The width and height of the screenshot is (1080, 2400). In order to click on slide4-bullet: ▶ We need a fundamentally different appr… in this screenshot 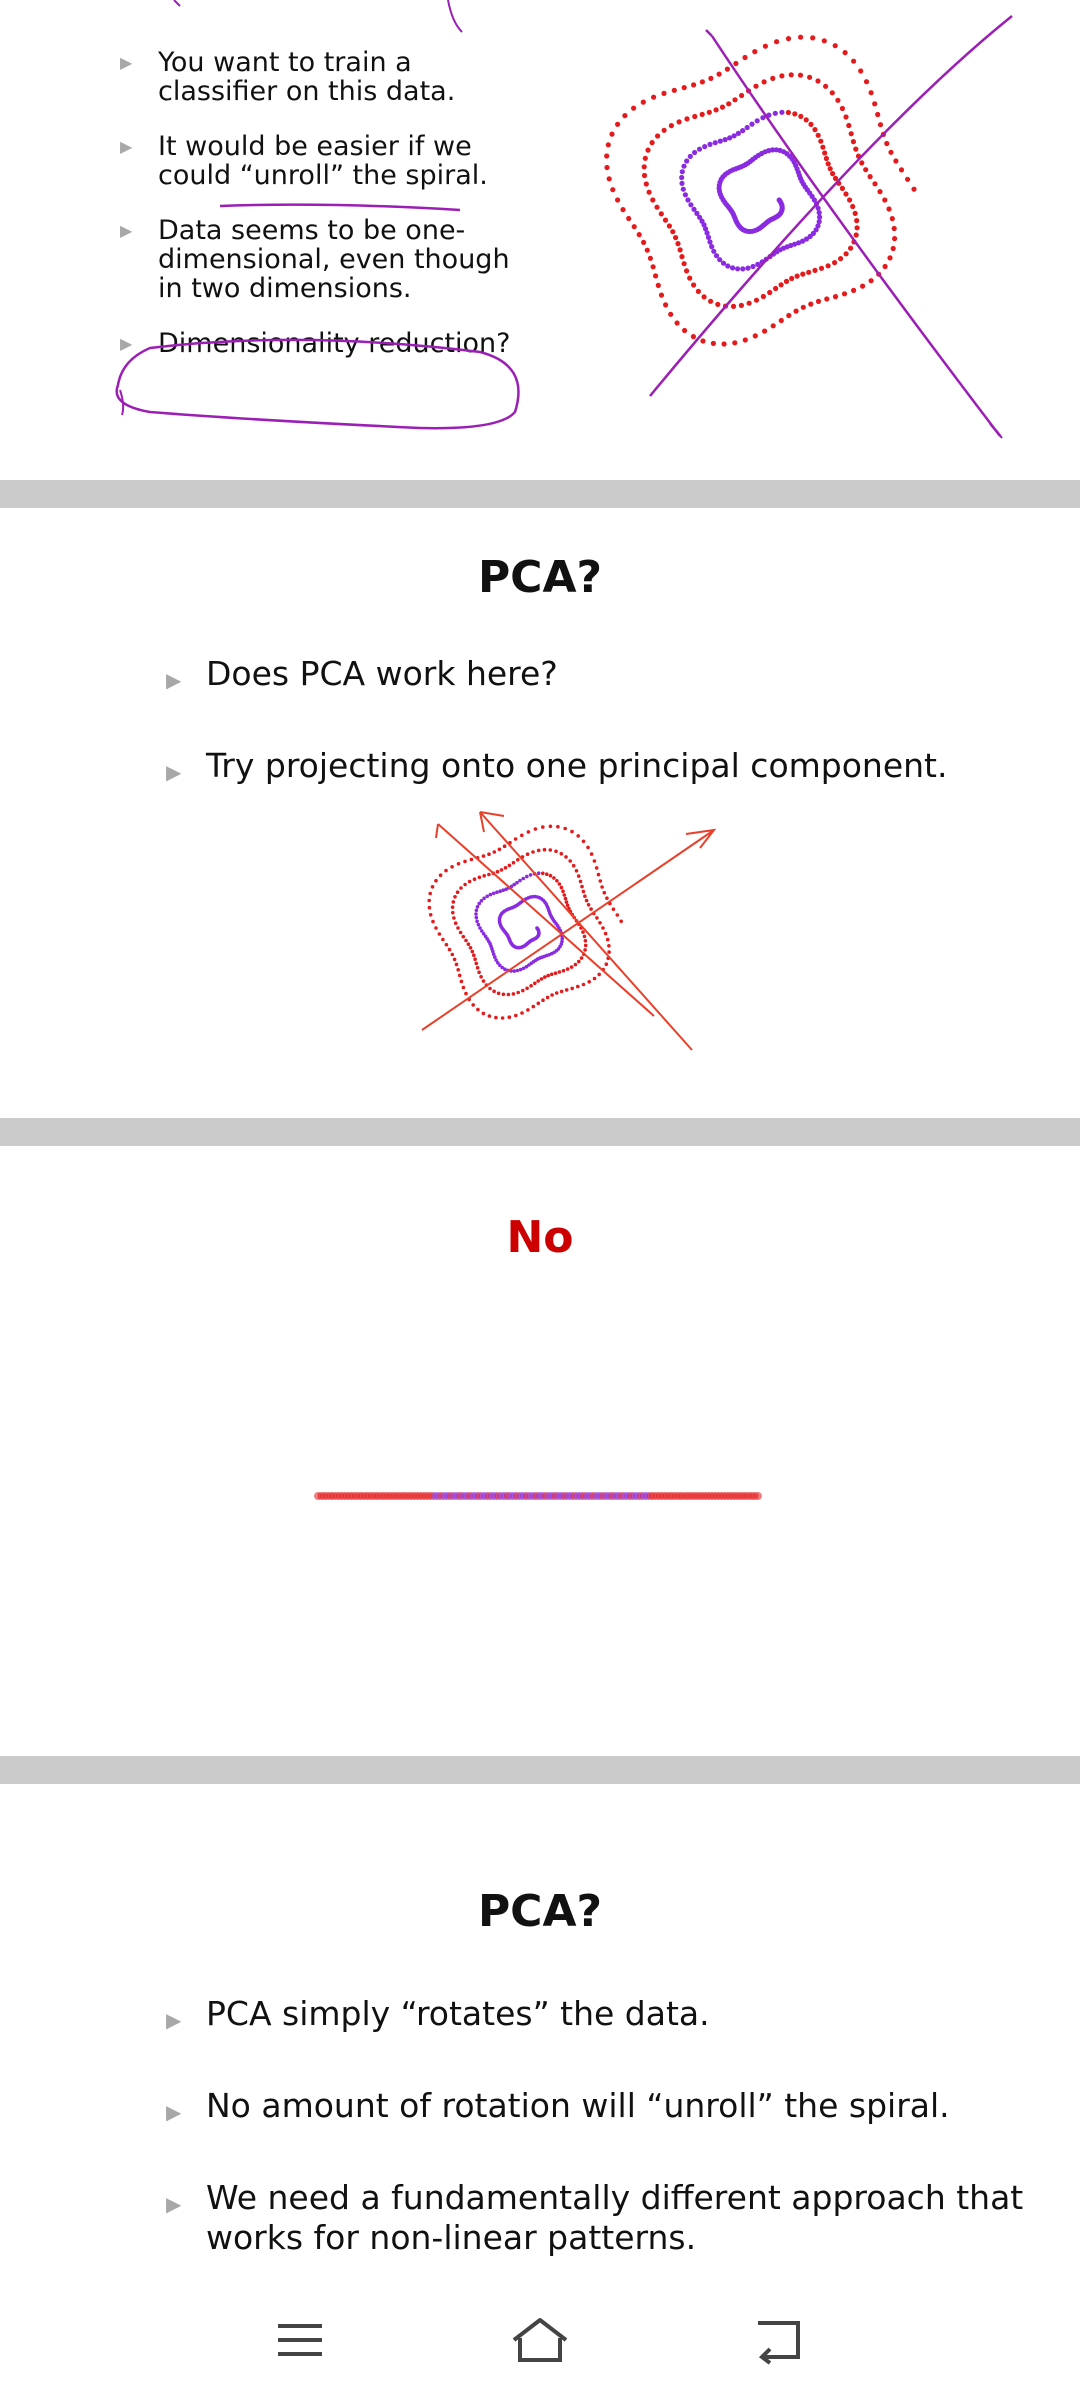, I will do `click(595, 2218)`.